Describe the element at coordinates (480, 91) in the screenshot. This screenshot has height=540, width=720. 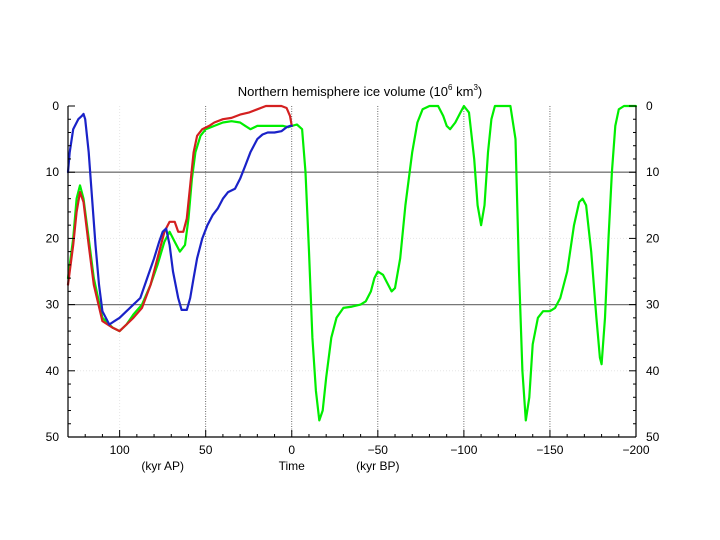
I see `title-close: )` at that location.